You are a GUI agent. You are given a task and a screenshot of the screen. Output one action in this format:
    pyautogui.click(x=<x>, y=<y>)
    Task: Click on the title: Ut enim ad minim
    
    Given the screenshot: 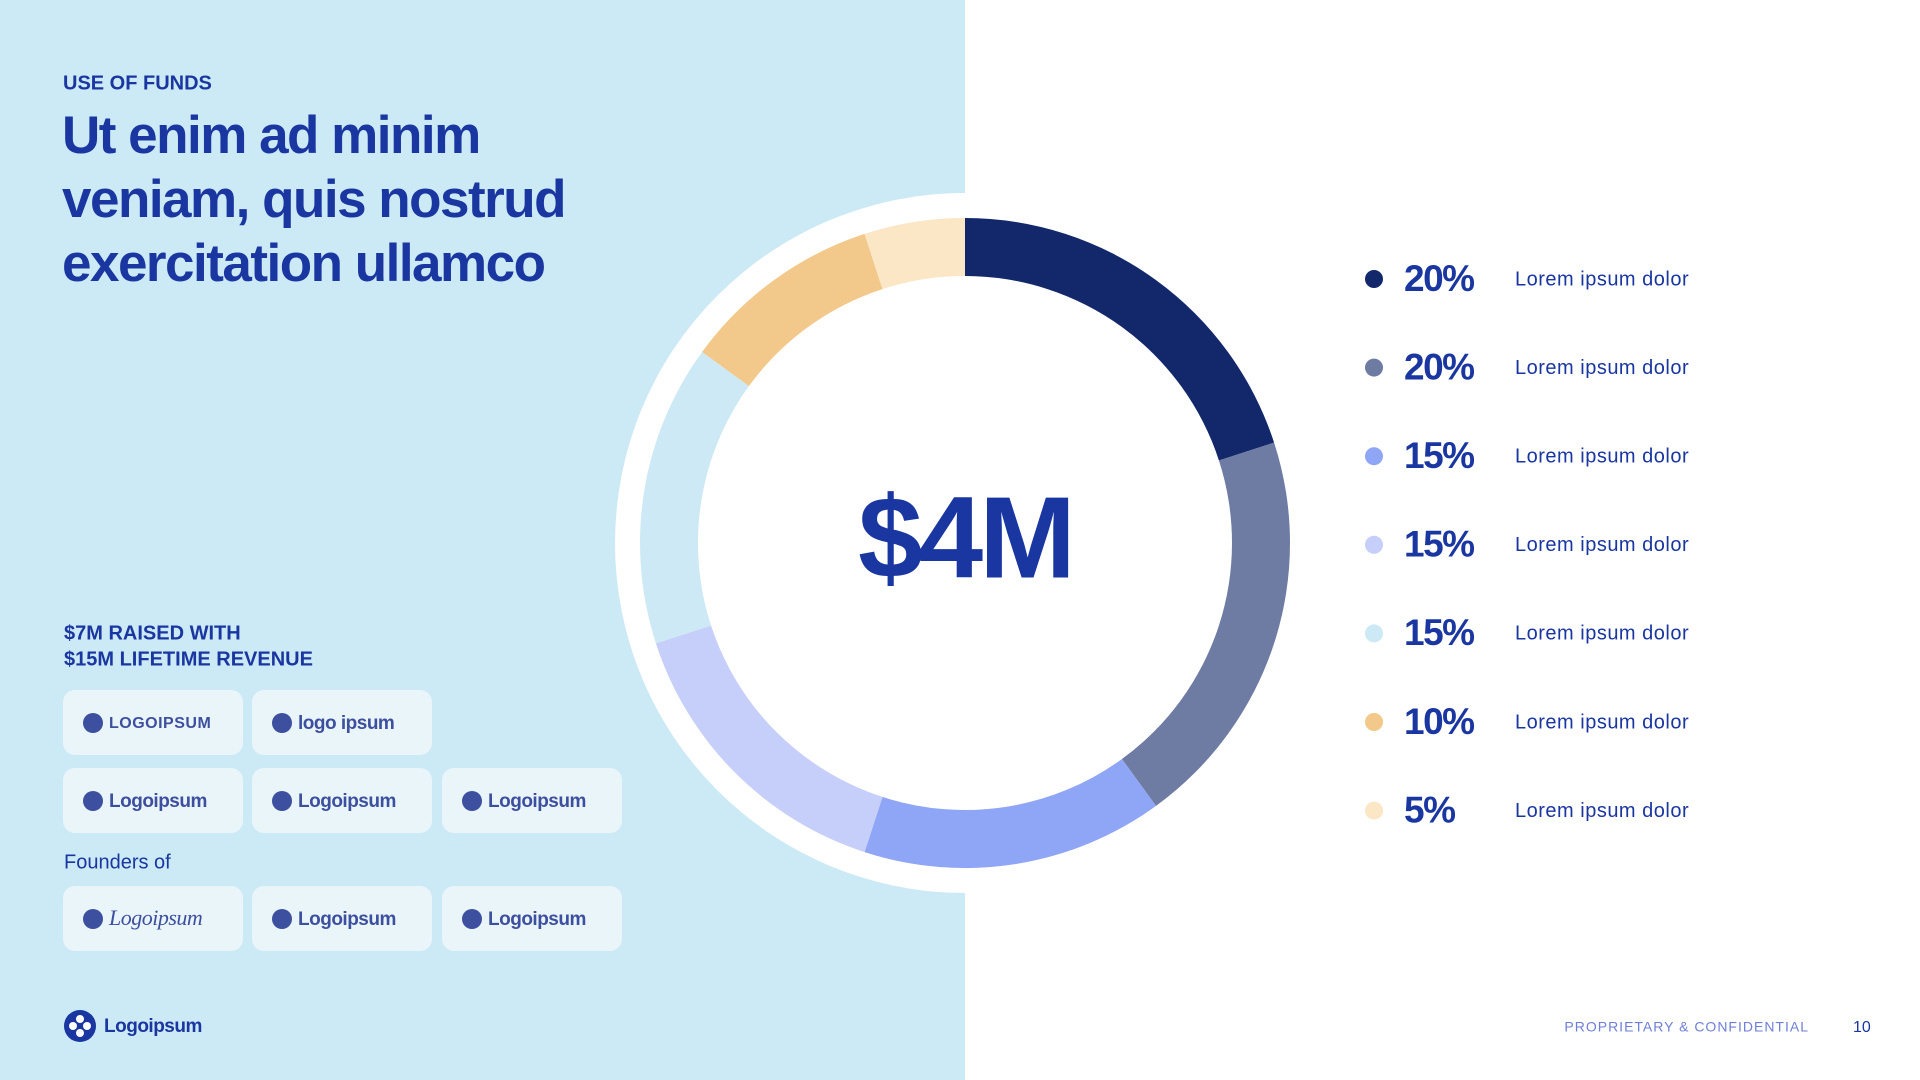 What is the action you would take?
    pyautogui.click(x=271, y=135)
    